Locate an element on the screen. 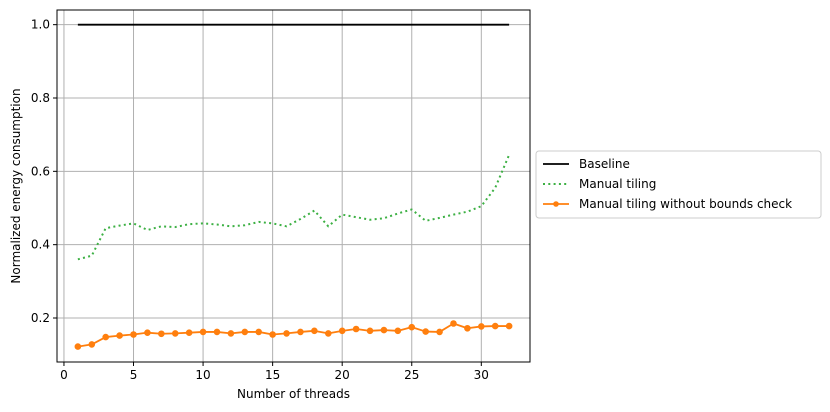  y-tick-label: 0.4 is located at coordinates (40, 245).